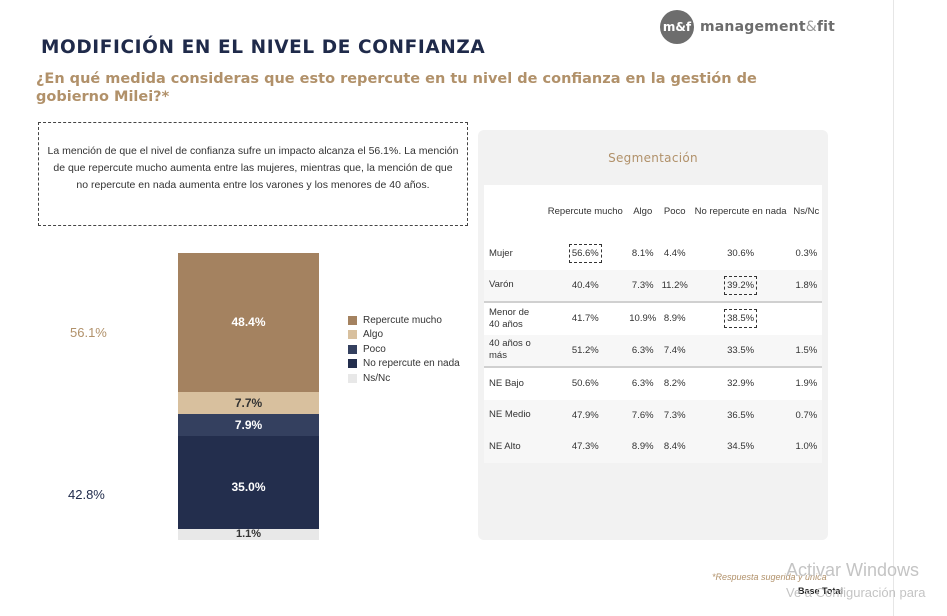 This screenshot has width=947, height=616. I want to click on highlighted-value: 38.5%, so click(741, 319).